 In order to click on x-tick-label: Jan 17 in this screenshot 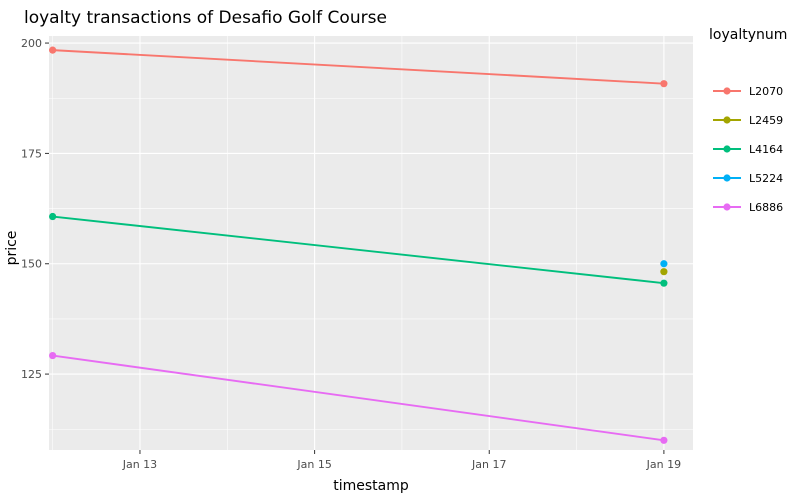, I will do `click(488, 464)`.